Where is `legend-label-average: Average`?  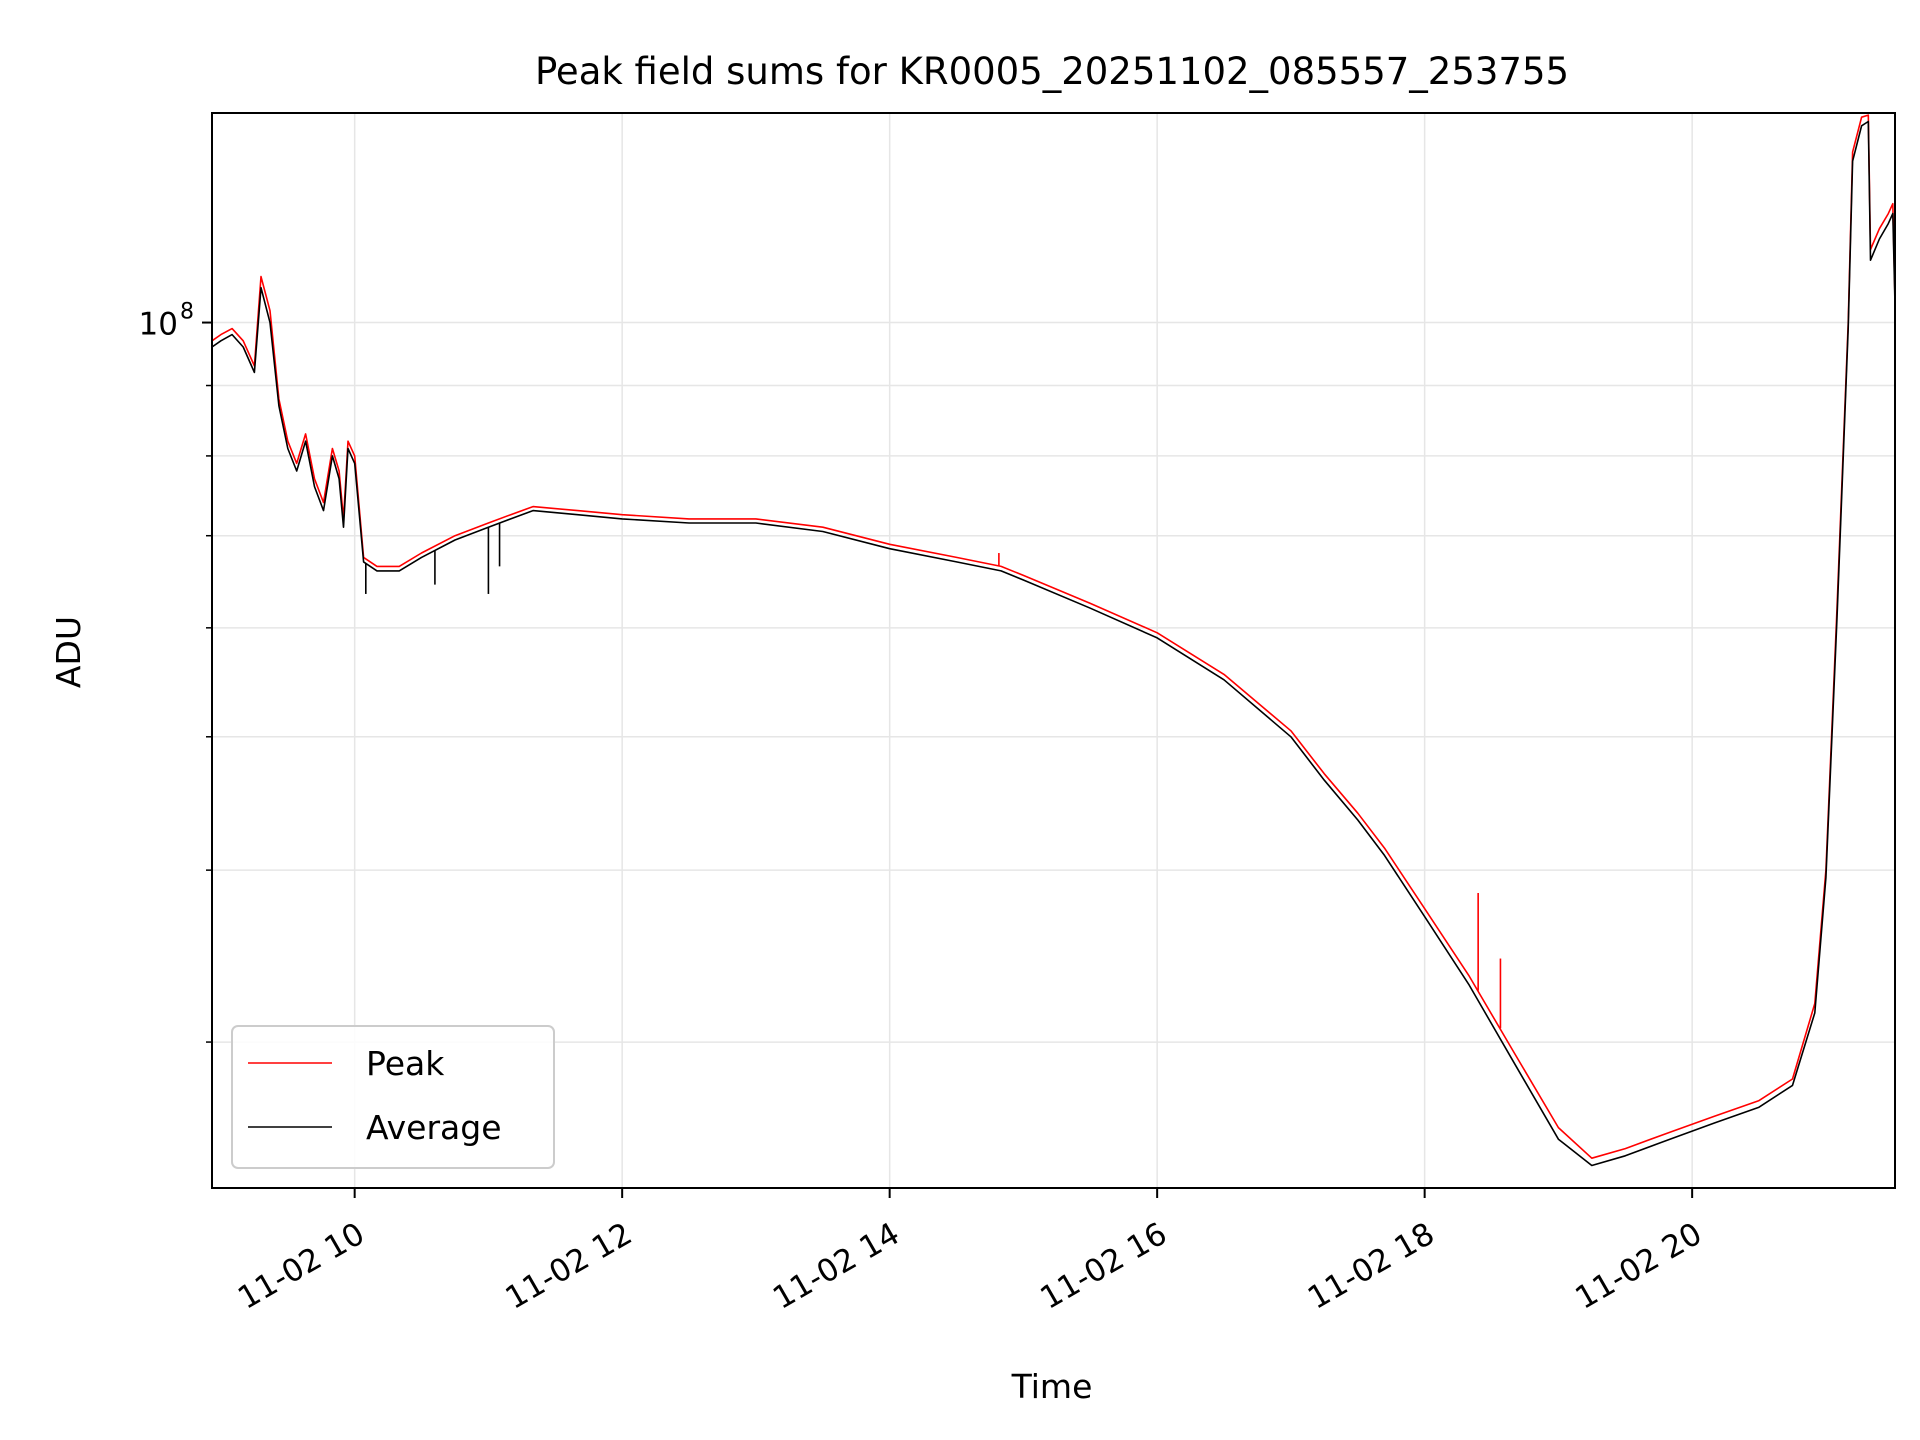 legend-label-average: Average is located at coordinates (434, 1127).